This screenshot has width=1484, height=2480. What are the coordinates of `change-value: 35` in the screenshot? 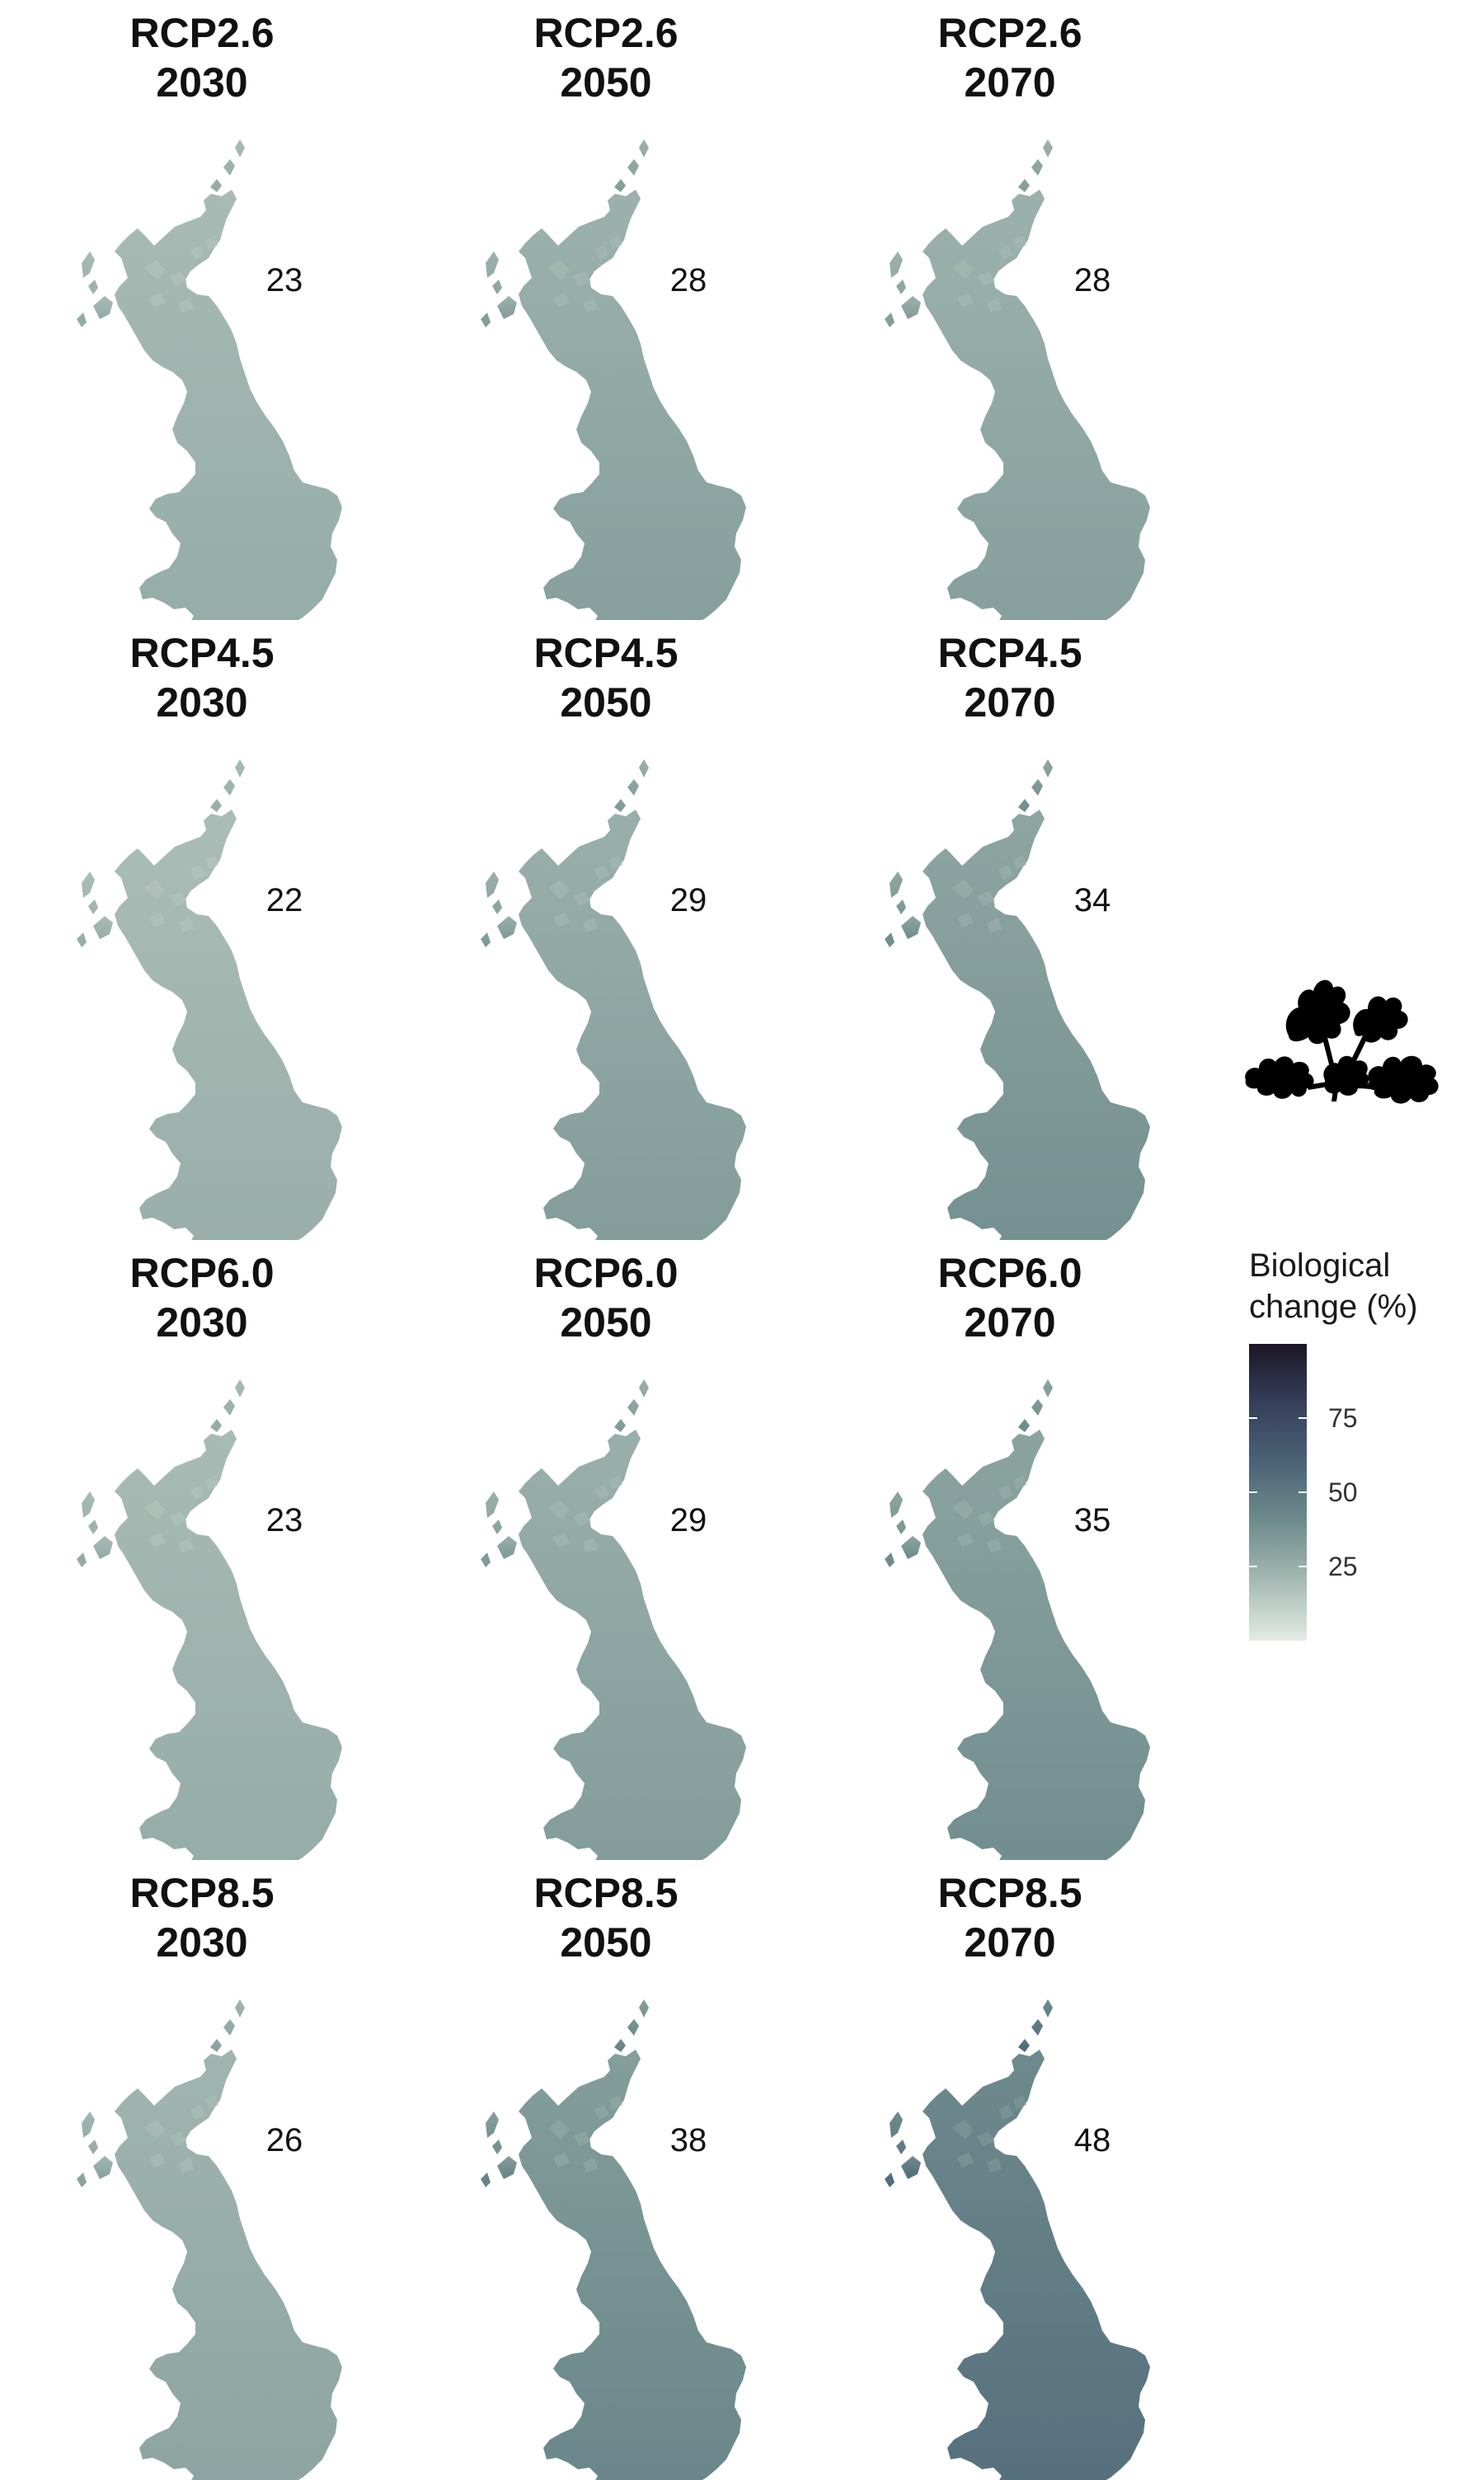 It's located at (1092, 1520).